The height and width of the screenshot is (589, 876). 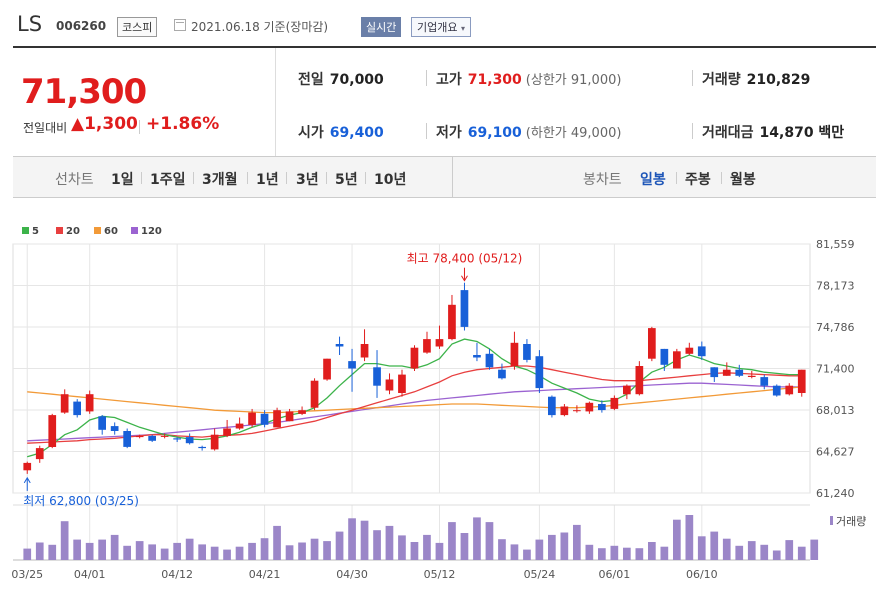 What do you see at coordinates (307, 180) in the screenshot?
I see `period-3y: 3년` at bounding box center [307, 180].